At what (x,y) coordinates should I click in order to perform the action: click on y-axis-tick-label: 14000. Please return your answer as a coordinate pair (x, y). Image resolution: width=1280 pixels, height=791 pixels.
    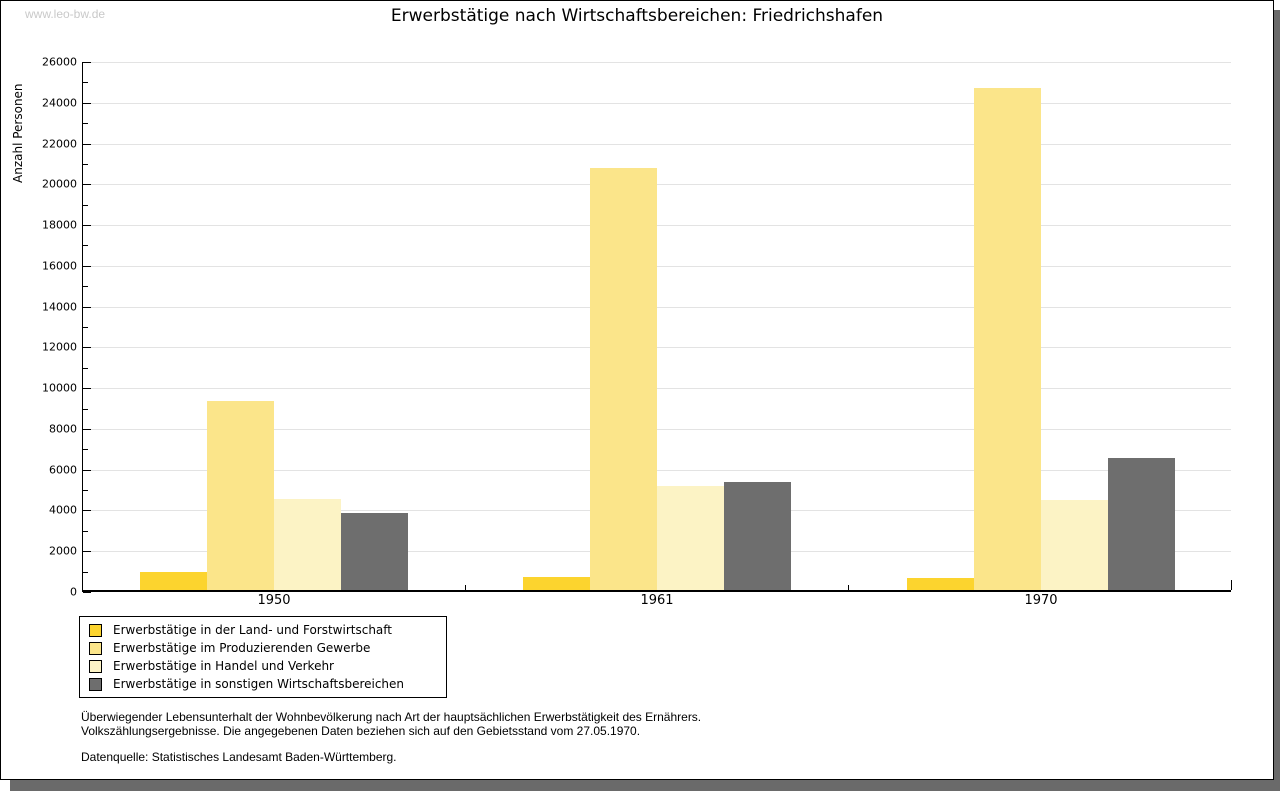
    Looking at the image, I should click on (59, 307).